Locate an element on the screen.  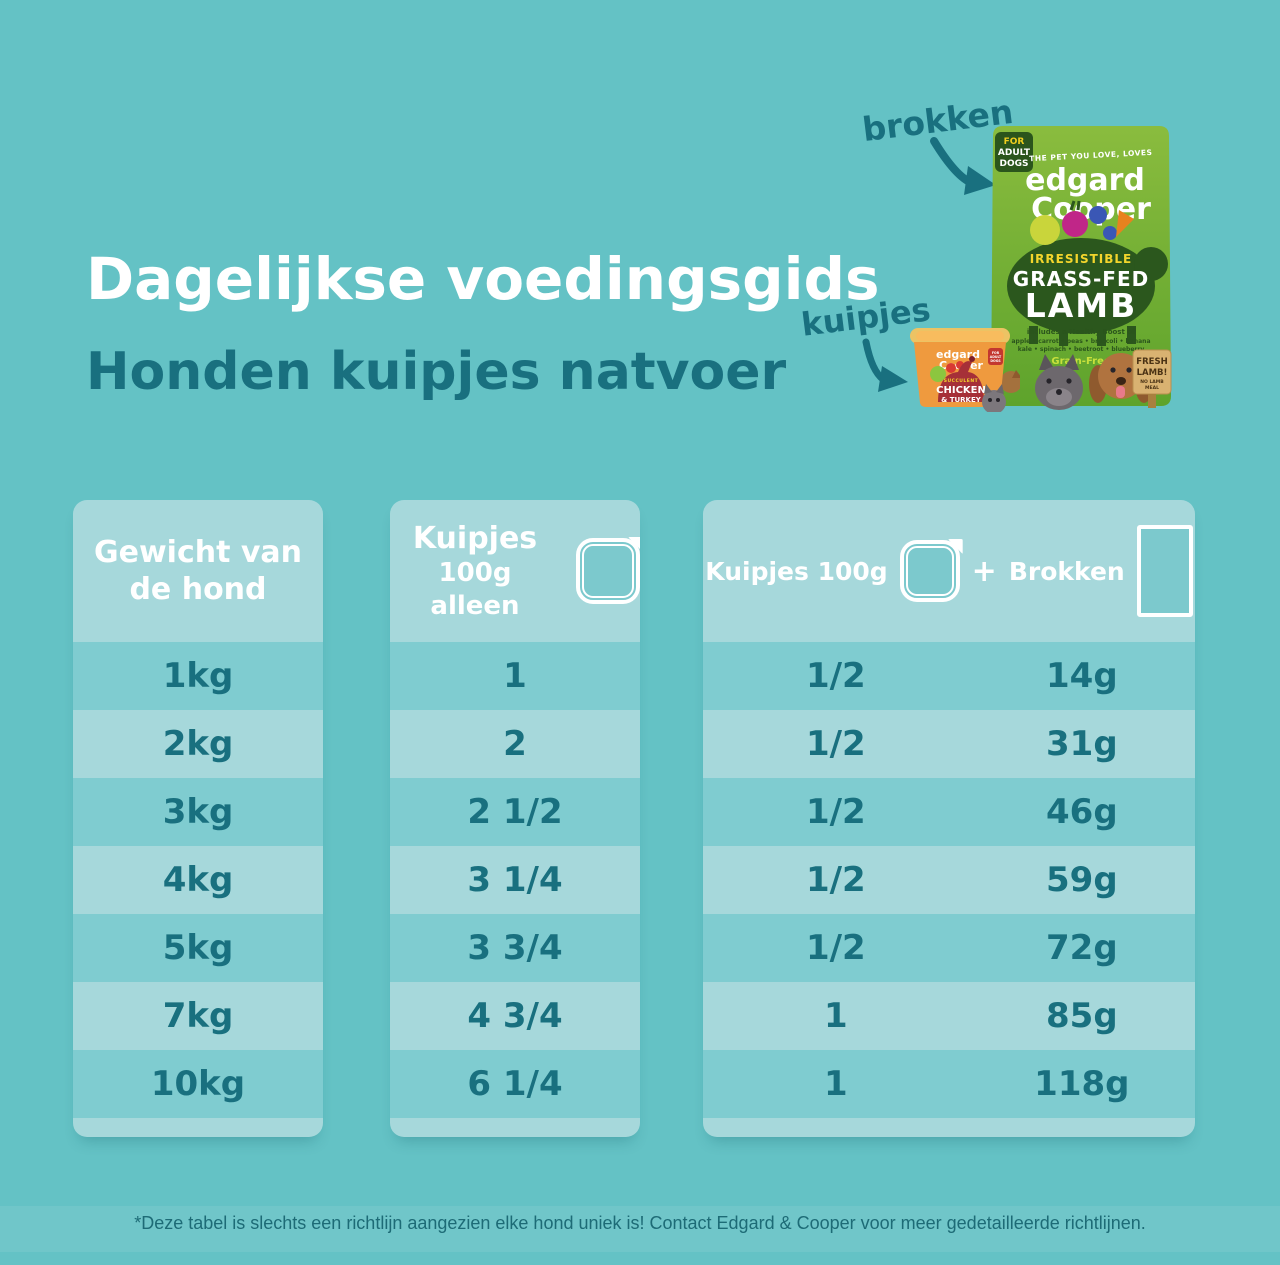
table-row: 1 85g is located at coordinates (949, 1016).